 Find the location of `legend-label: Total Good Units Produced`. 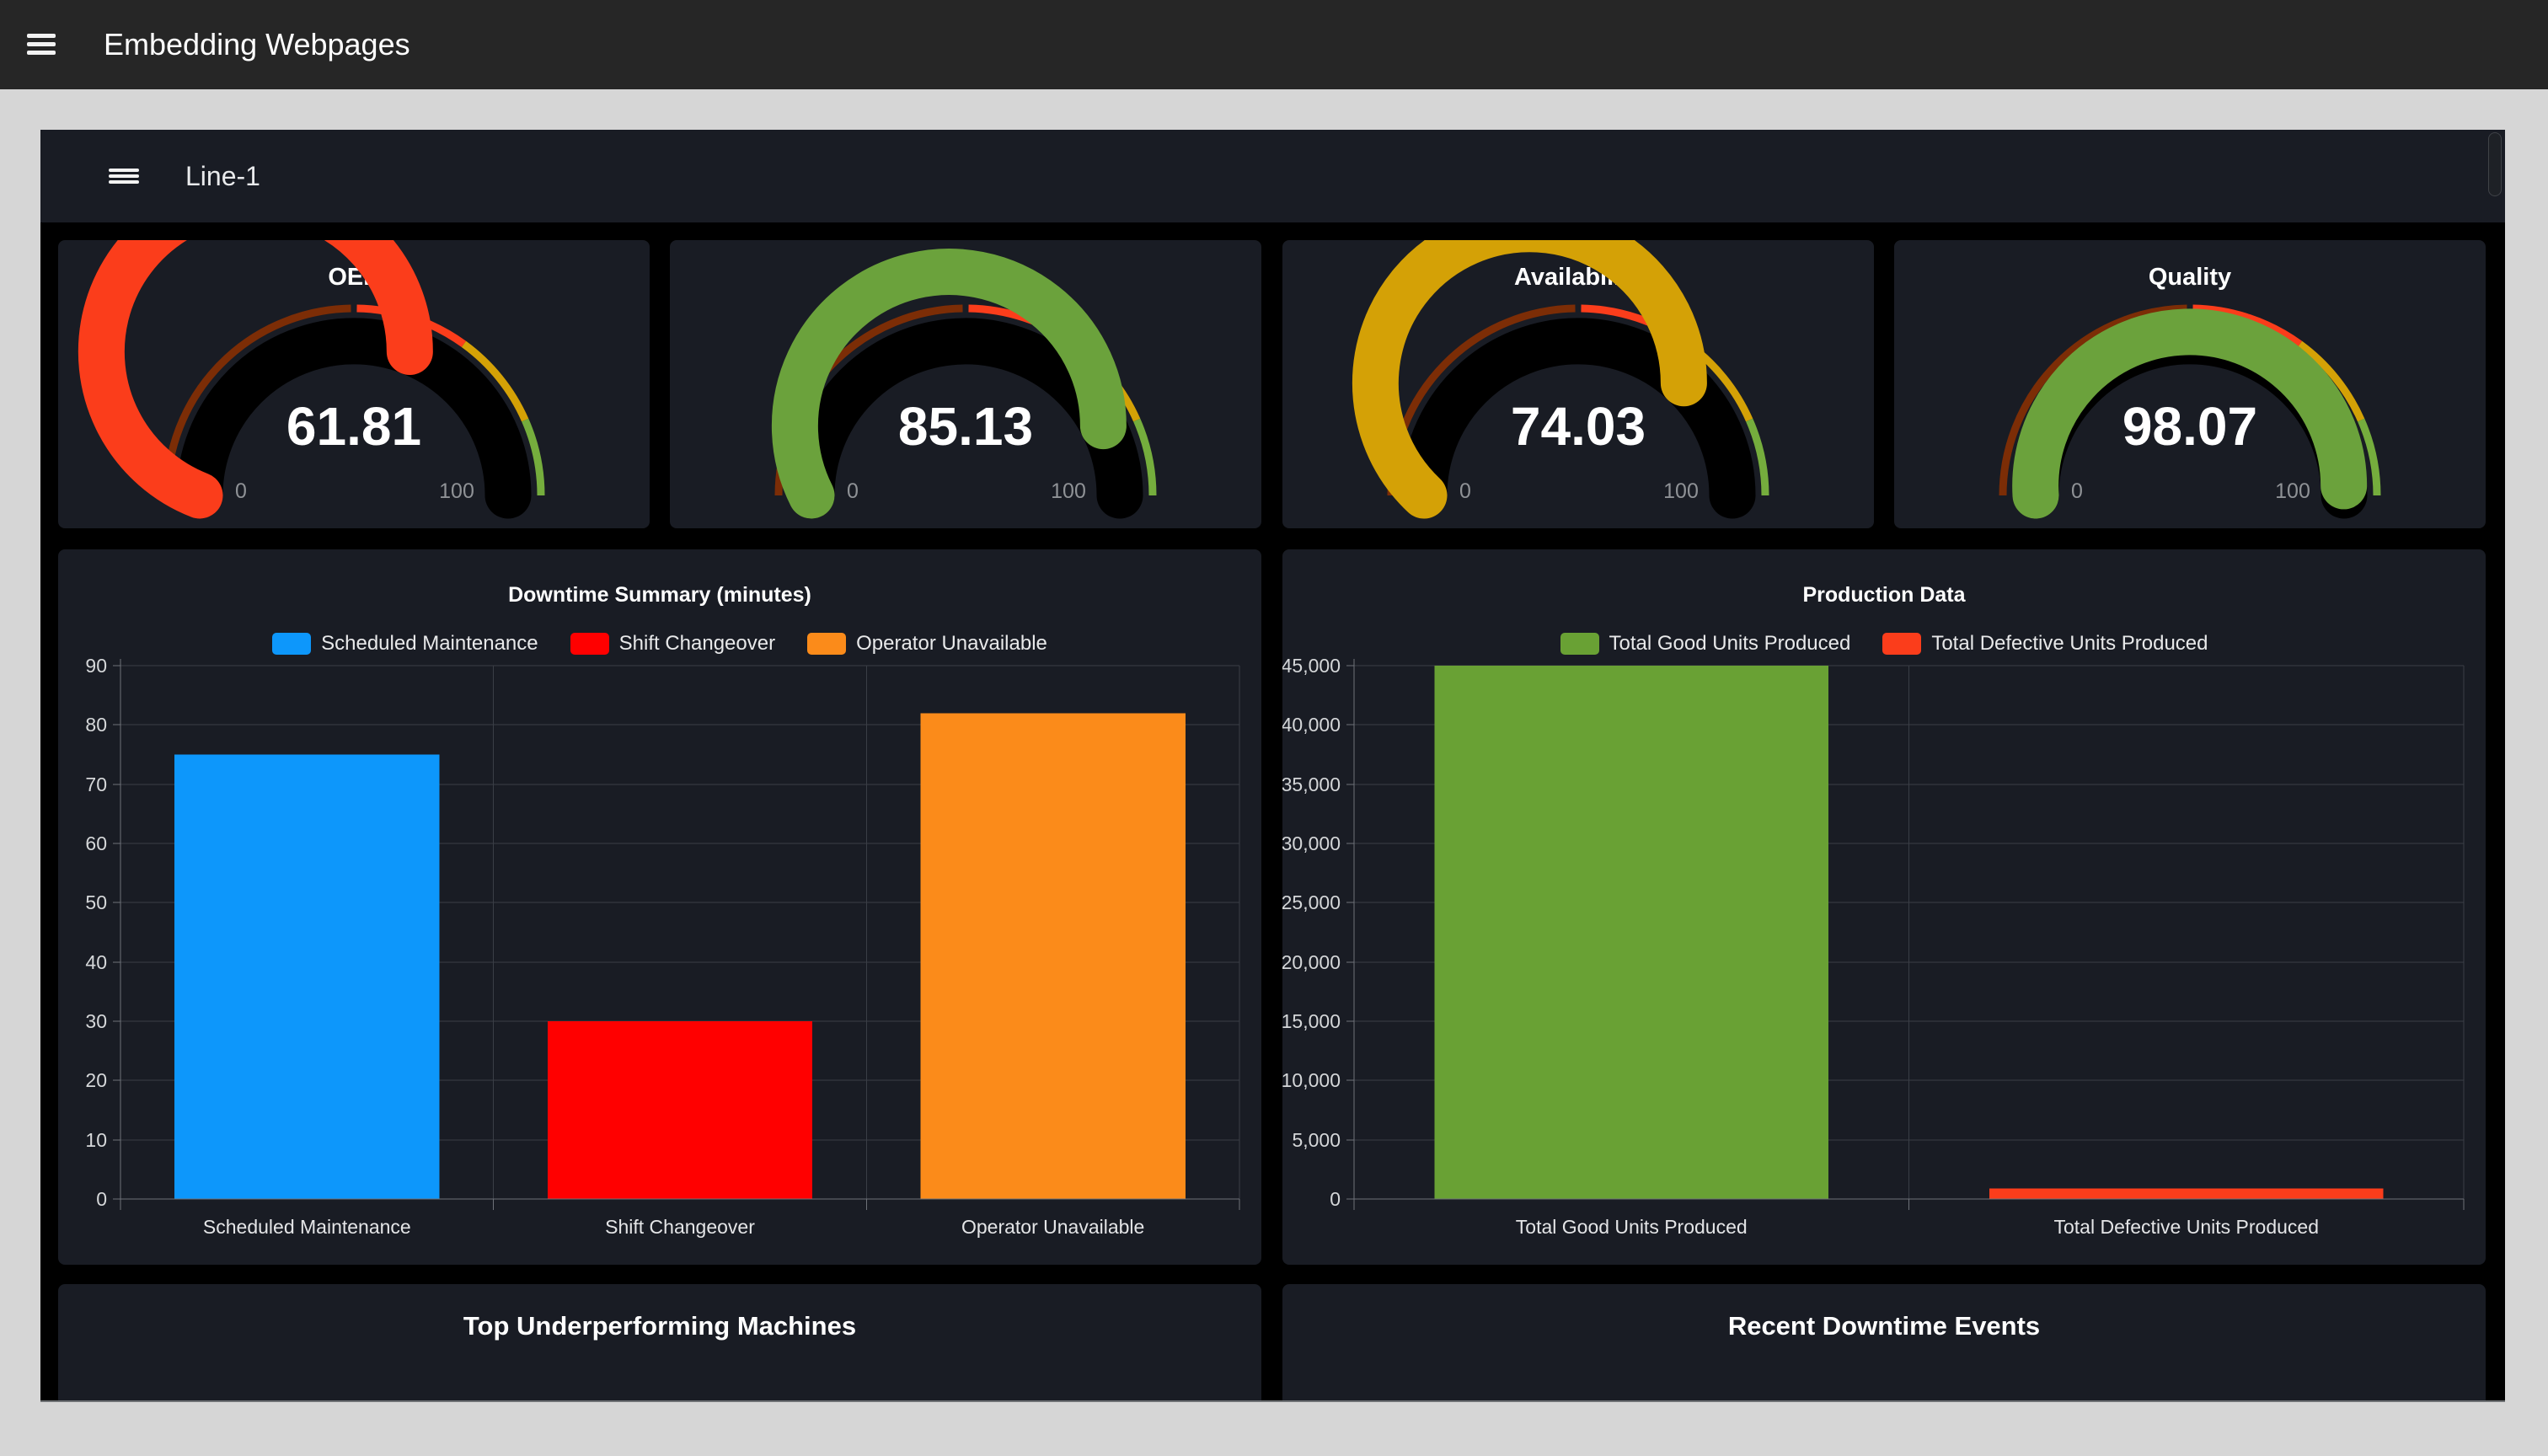

legend-label: Total Good Units Produced is located at coordinates (1730, 643).